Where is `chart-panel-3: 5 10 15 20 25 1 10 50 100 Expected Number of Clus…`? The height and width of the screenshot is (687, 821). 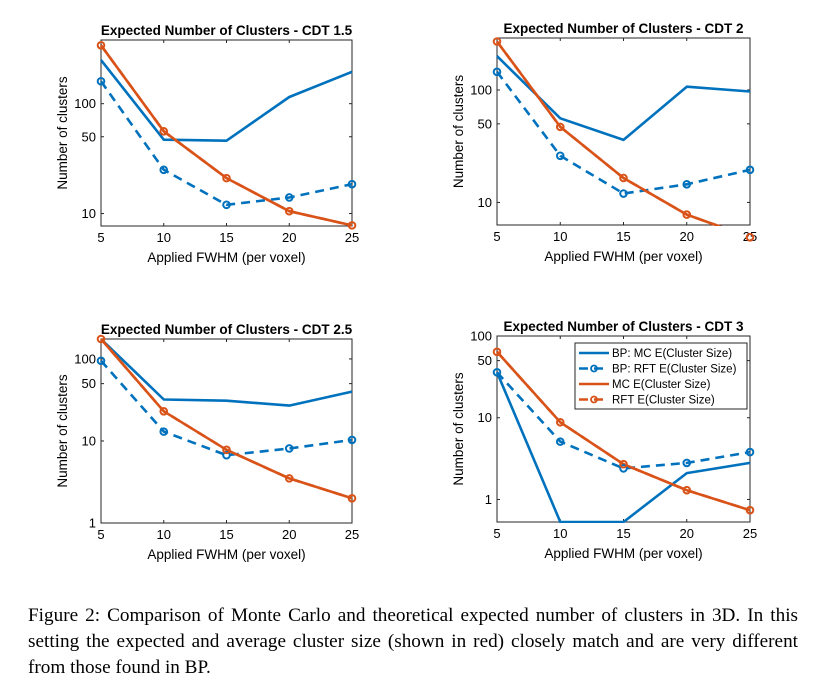
chart-panel-3: 5 10 15 20 25 1 10 50 100 Expected Number of Clus… is located at coordinates (207, 442).